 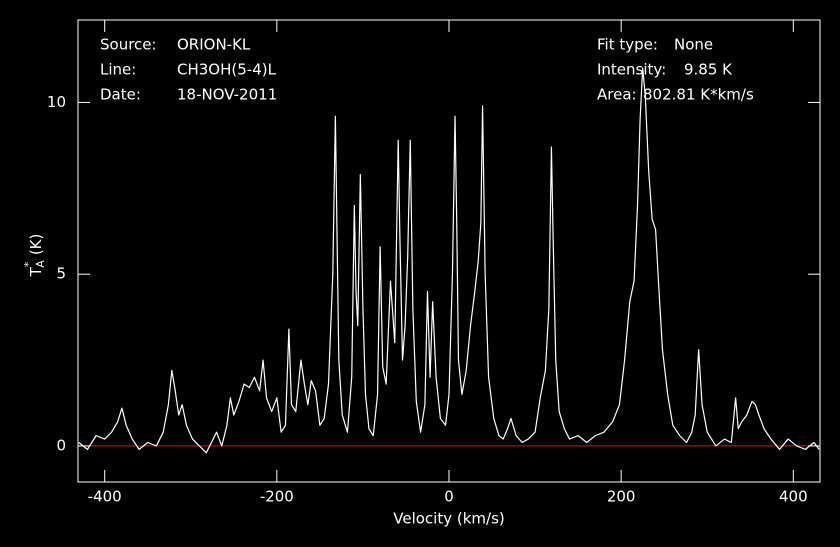 What do you see at coordinates (120, 95) in the screenshot?
I see `annotation-label: Date:` at bounding box center [120, 95].